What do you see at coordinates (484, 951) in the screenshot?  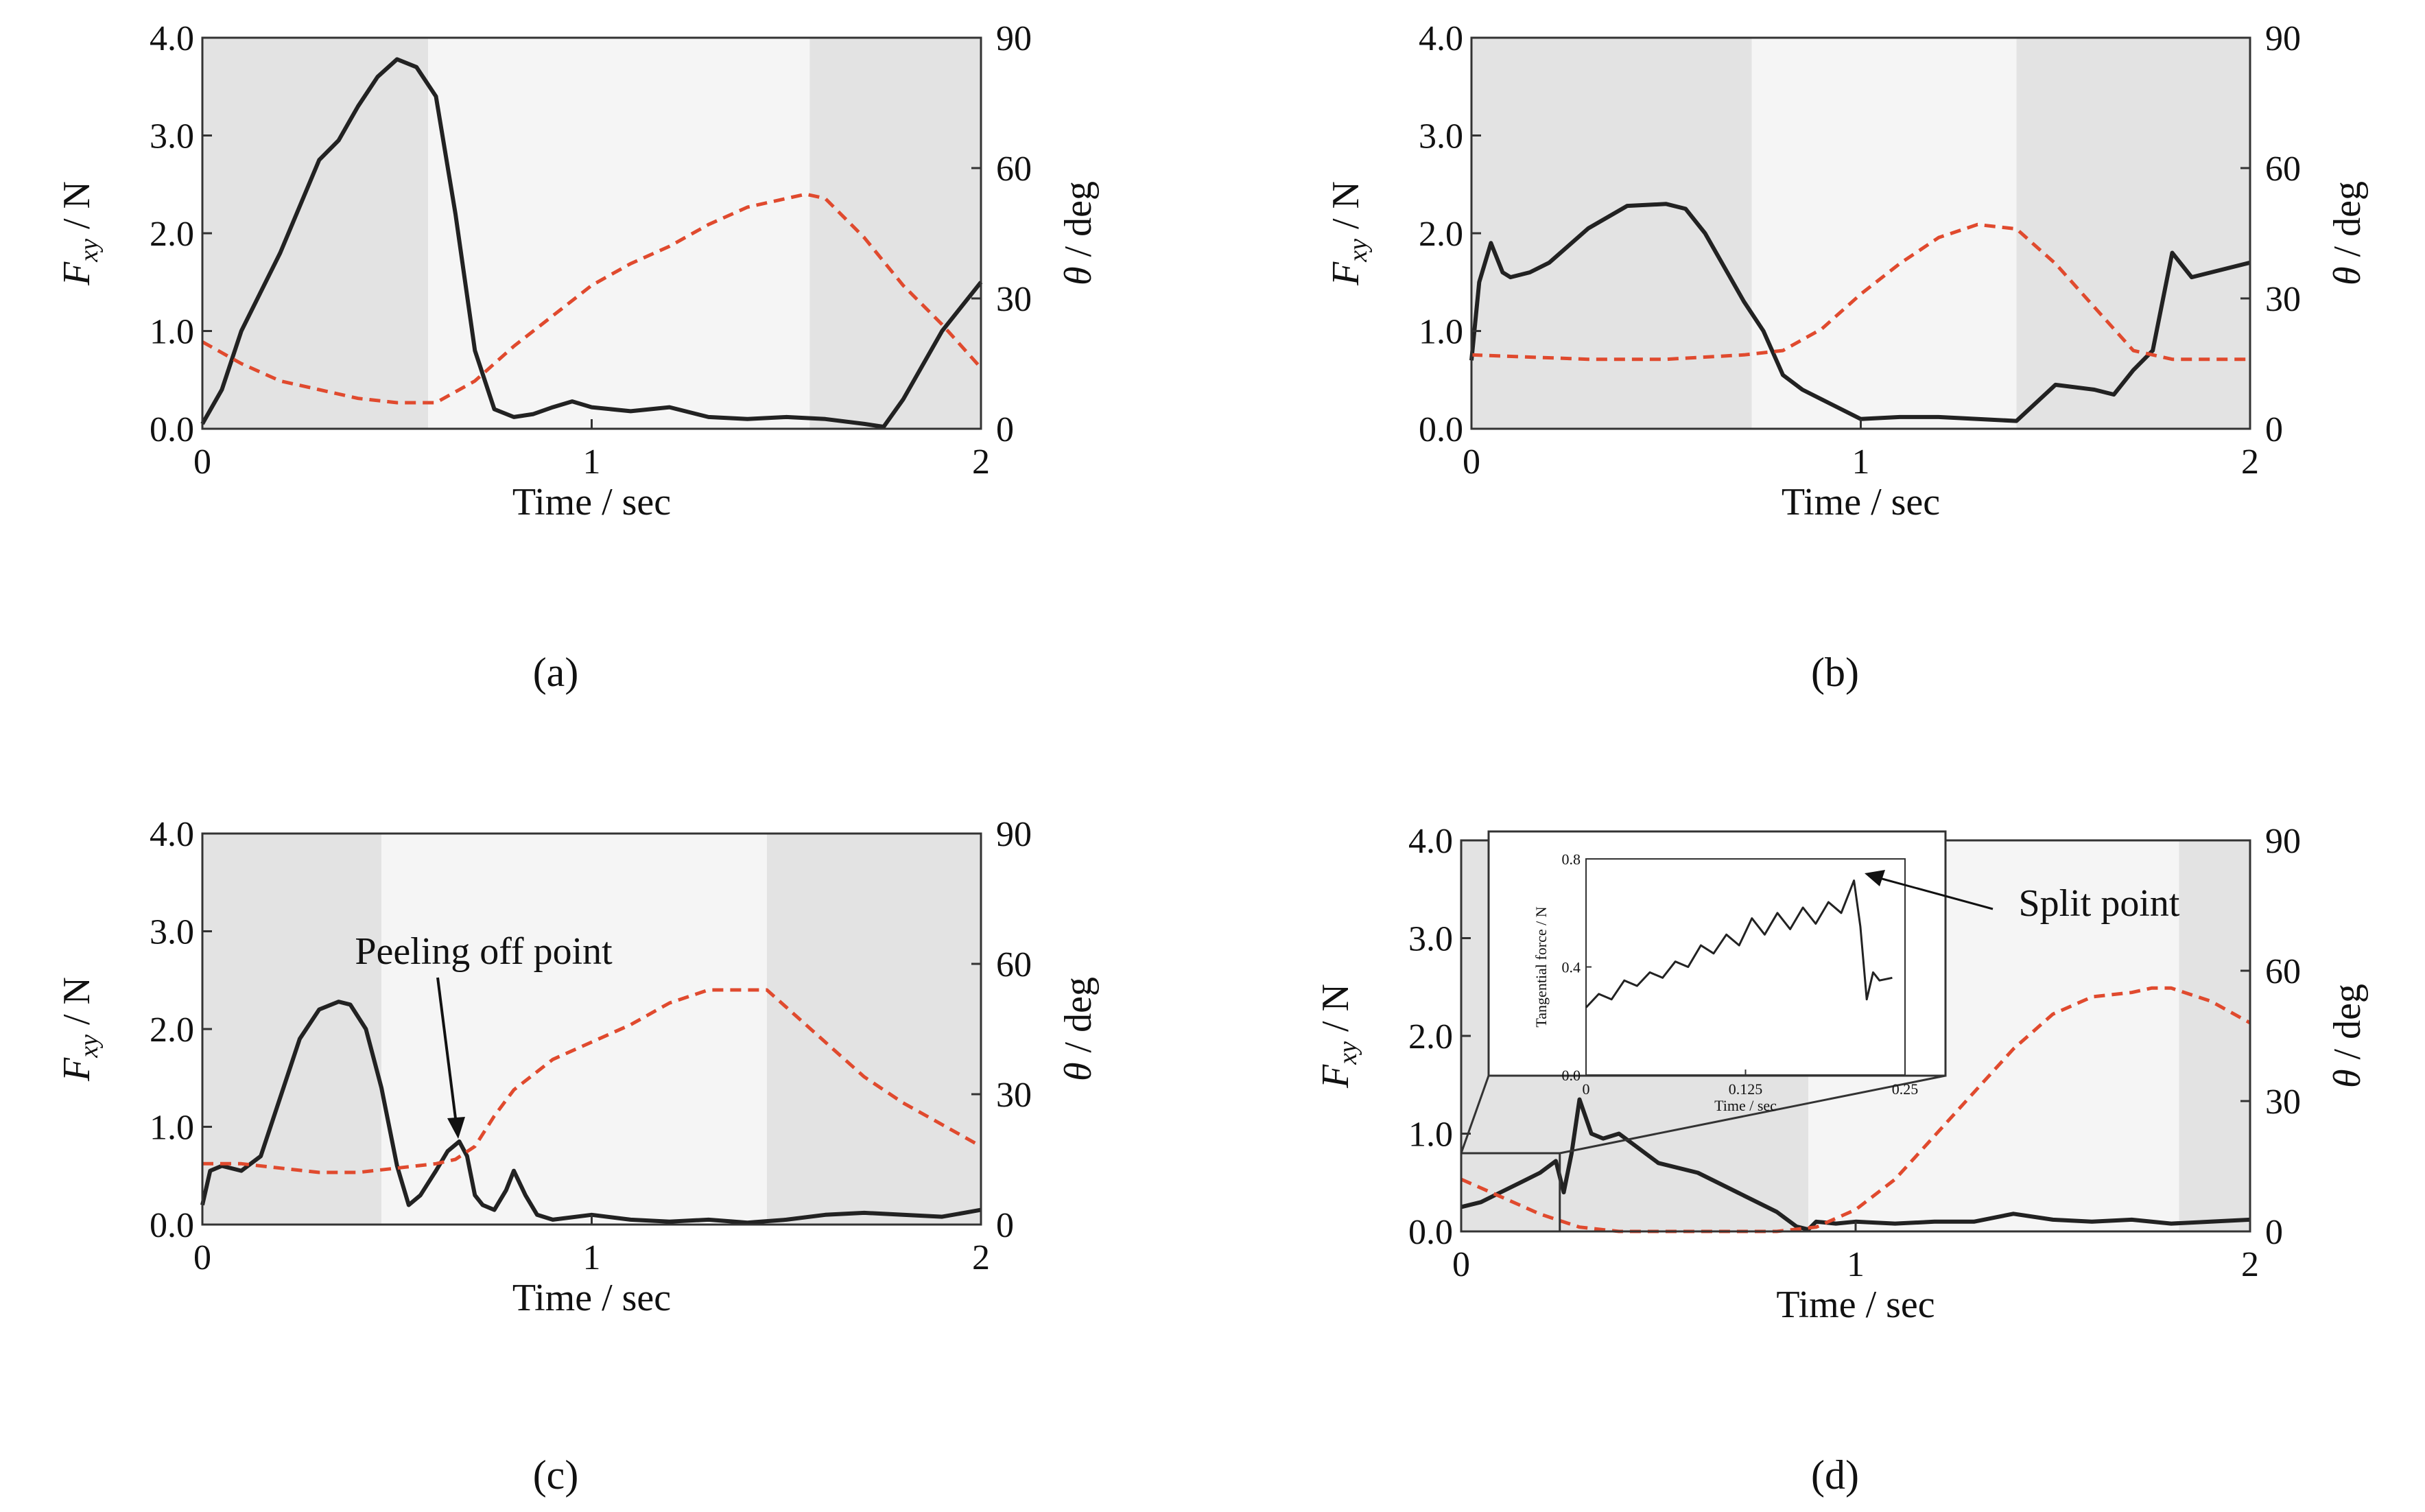 I see `peeling-off-annotation: Peeling off point` at bounding box center [484, 951].